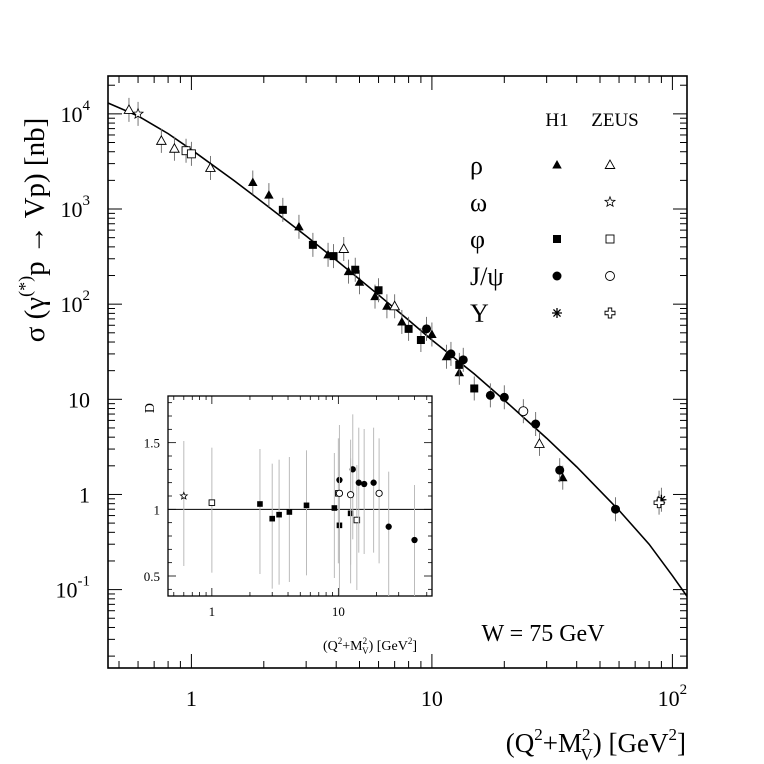 This screenshot has width=764, height=764. Describe the element at coordinates (673, 696) in the screenshot. I see `x-tick-label: 102` at that location.